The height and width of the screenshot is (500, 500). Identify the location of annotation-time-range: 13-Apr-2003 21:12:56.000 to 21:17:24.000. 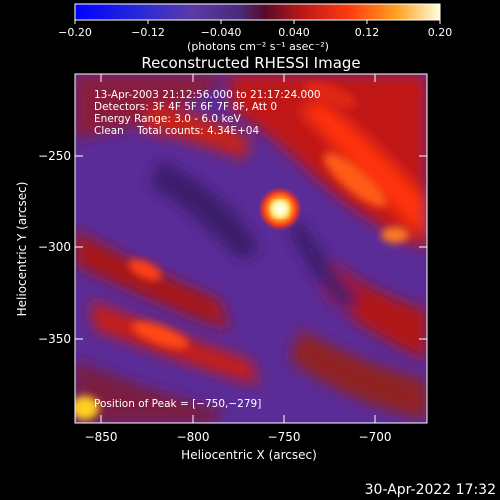
(207, 95).